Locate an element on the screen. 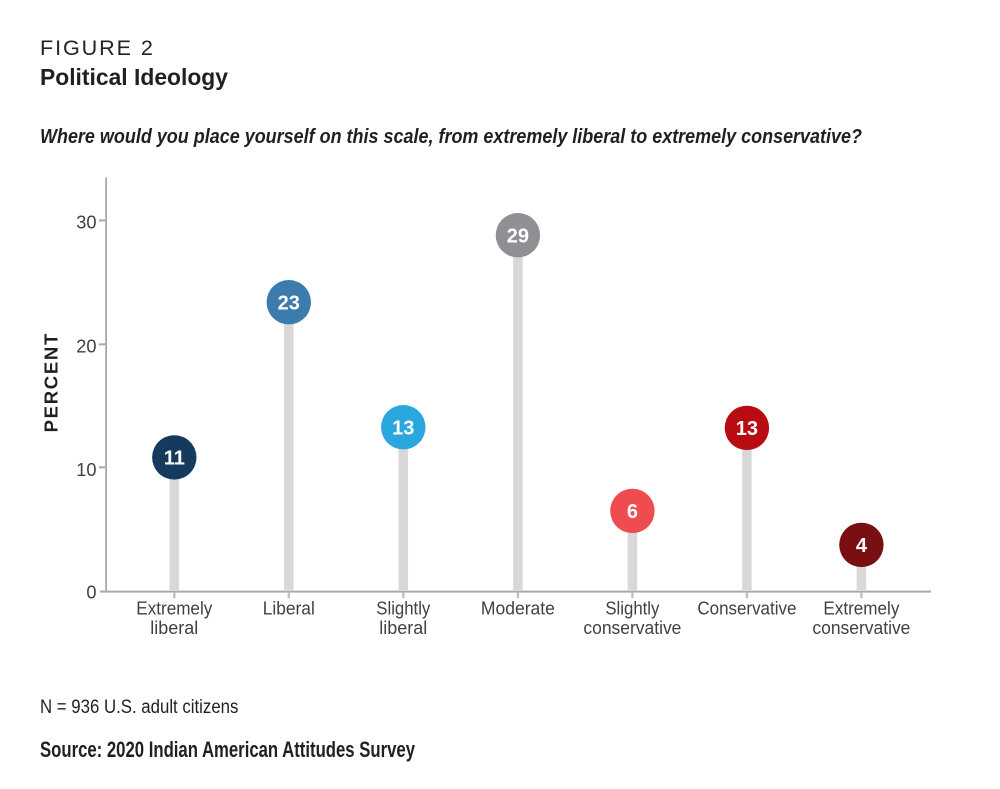 The width and height of the screenshot is (1000, 789). svg-text: 6 is located at coordinates (632, 512).